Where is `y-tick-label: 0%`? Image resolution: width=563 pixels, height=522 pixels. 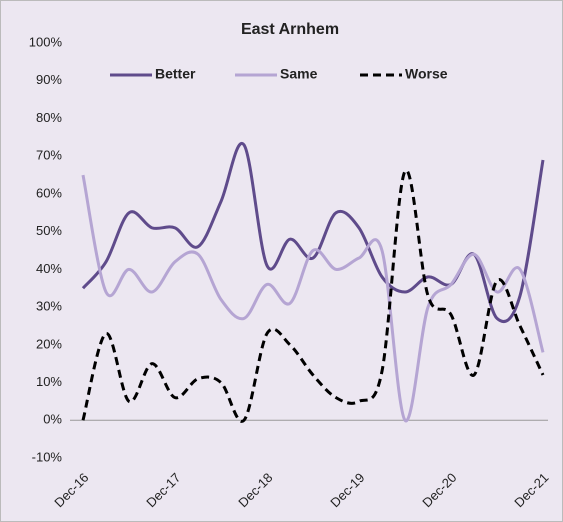 y-tick-label: 0% is located at coordinates (52, 419).